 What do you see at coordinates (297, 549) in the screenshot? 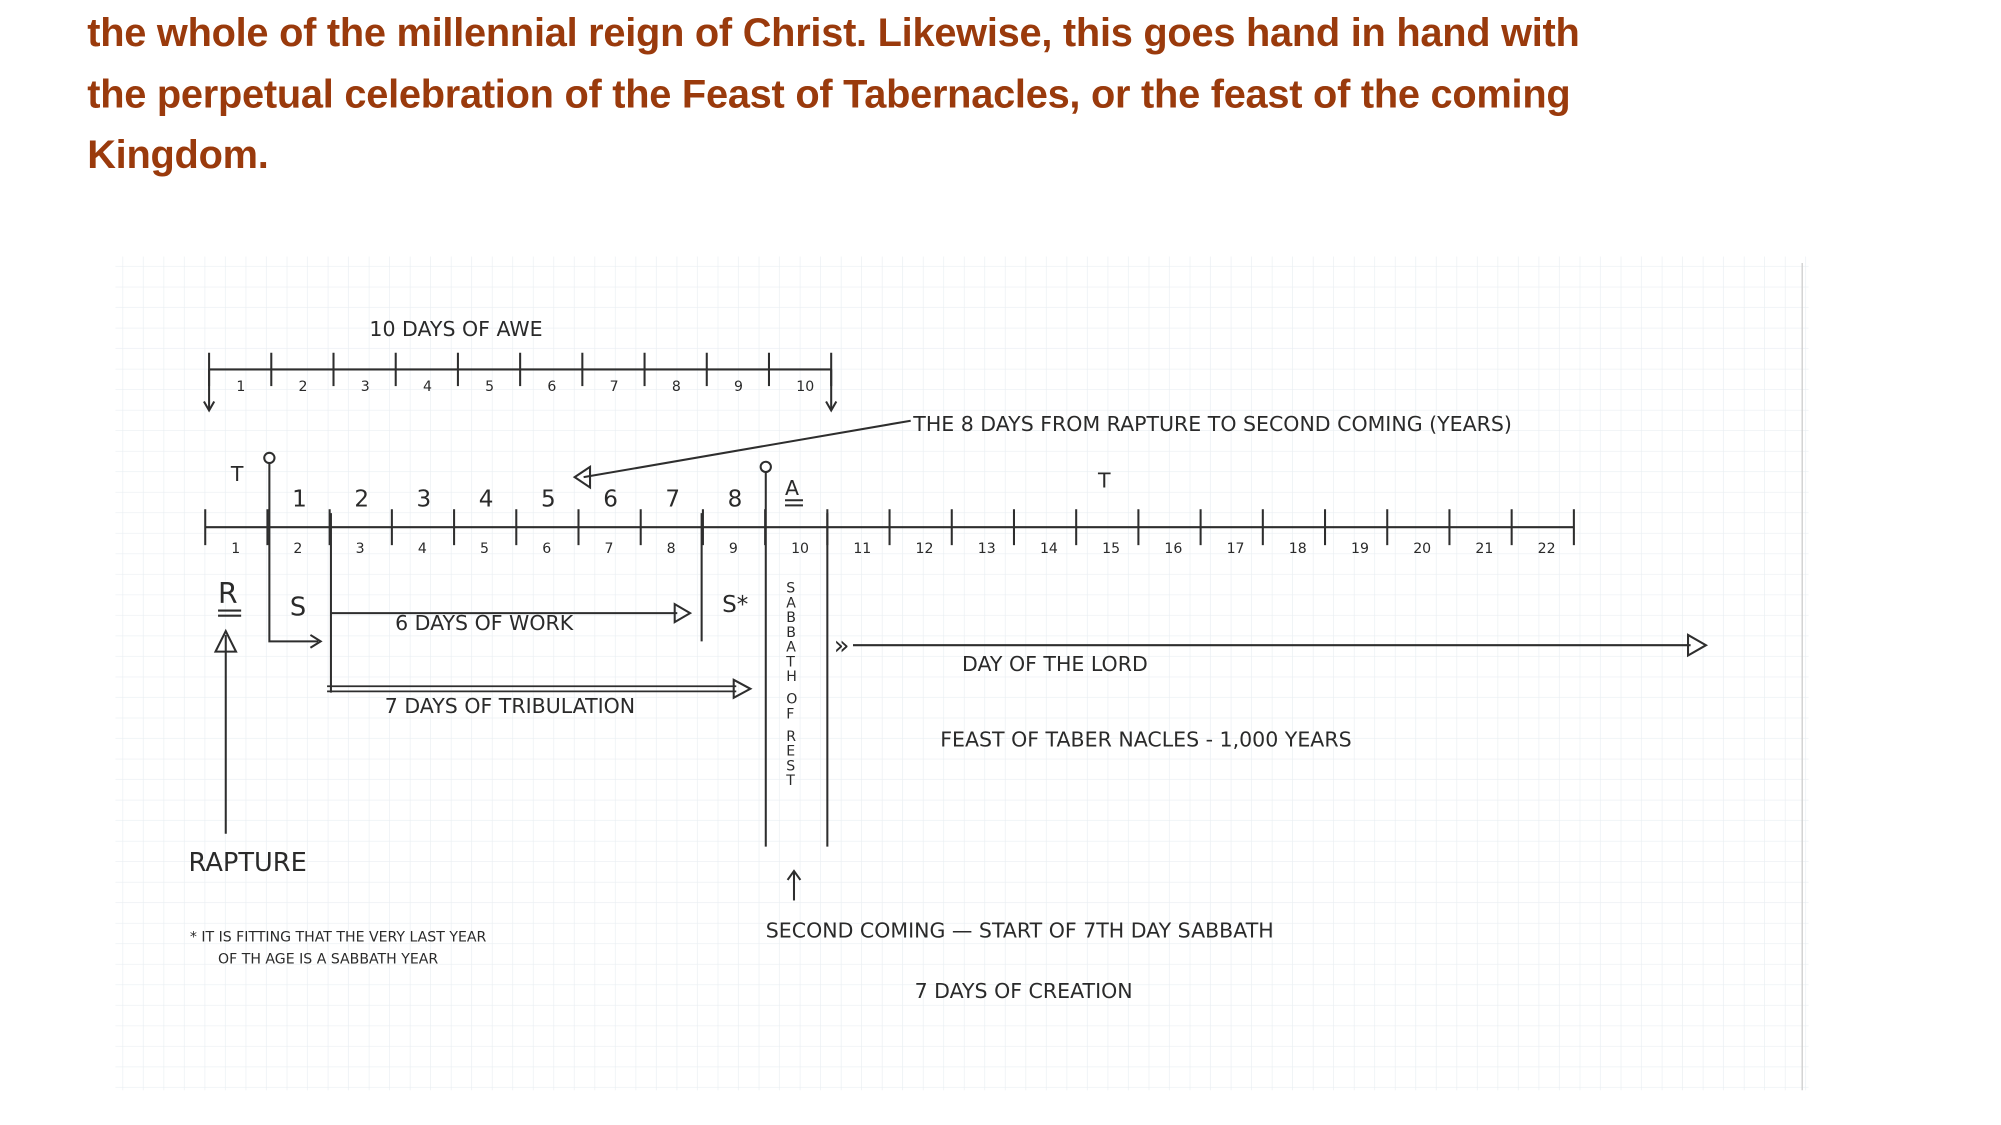
I see `lower-number: 2` at bounding box center [297, 549].